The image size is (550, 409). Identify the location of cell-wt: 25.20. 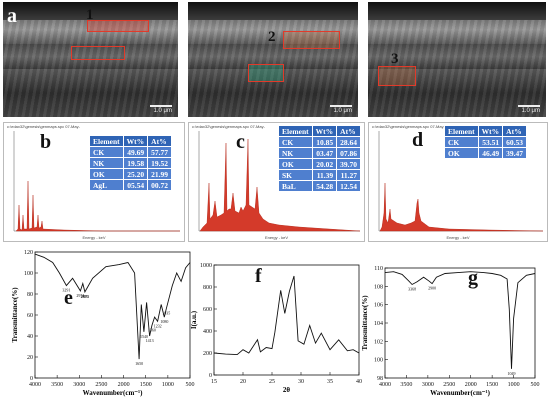
(135, 174).